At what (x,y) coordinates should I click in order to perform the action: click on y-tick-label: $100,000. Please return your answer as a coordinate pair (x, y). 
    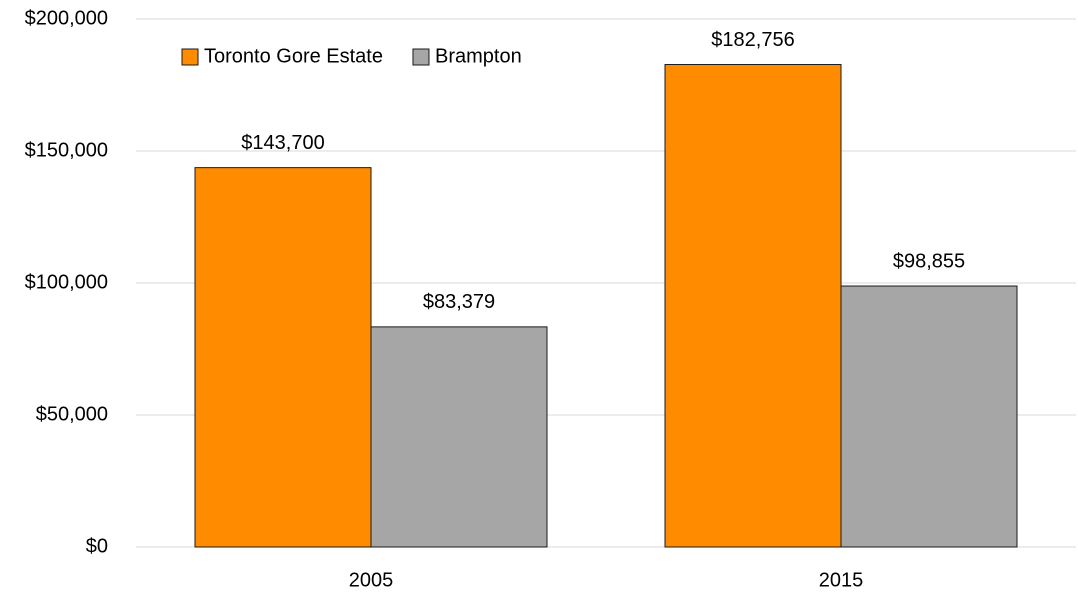
    Looking at the image, I should click on (66, 282).